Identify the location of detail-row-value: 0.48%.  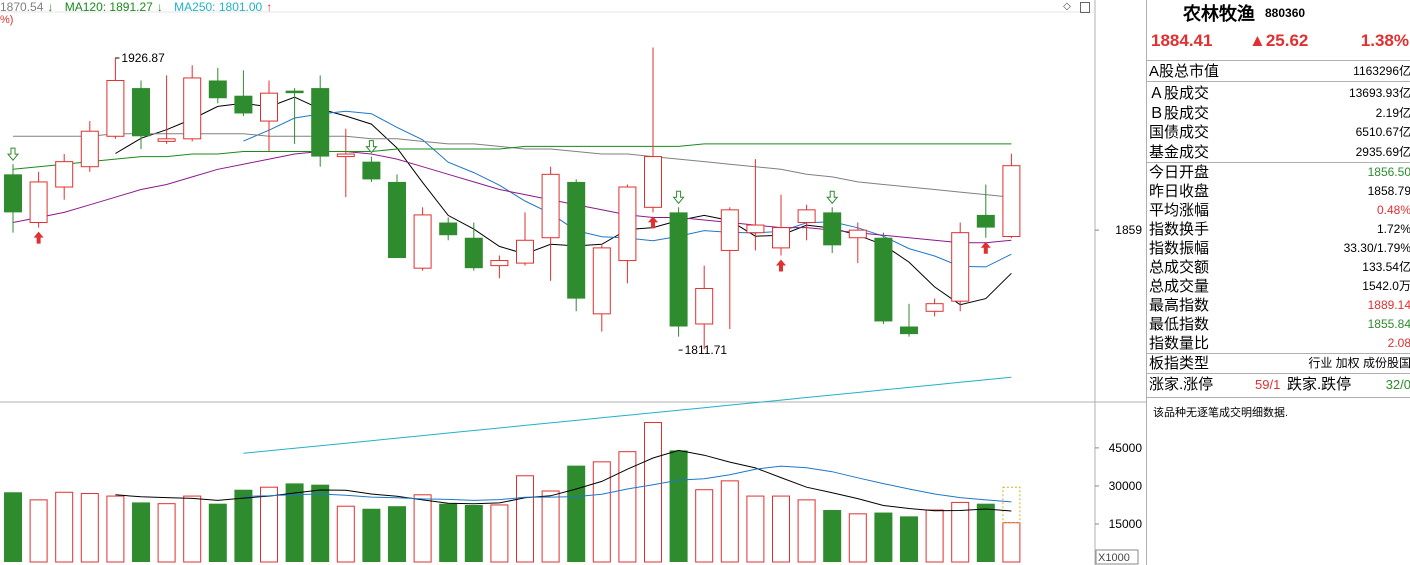
(1393, 210).